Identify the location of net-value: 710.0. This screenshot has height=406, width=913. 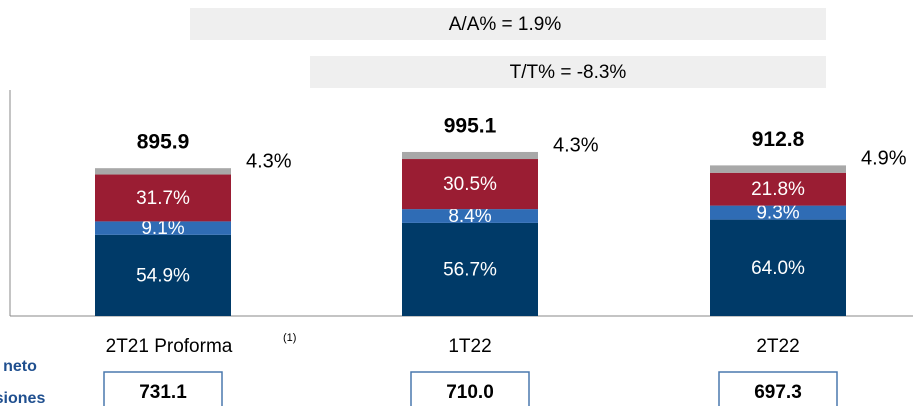
(470, 392).